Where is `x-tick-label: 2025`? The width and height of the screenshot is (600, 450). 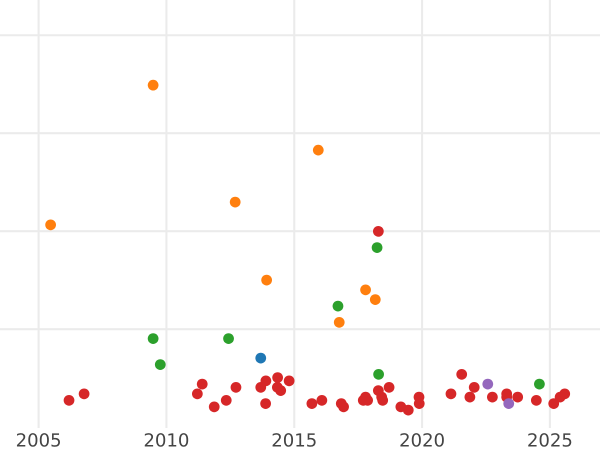 x-tick-label: 2025 is located at coordinates (550, 440).